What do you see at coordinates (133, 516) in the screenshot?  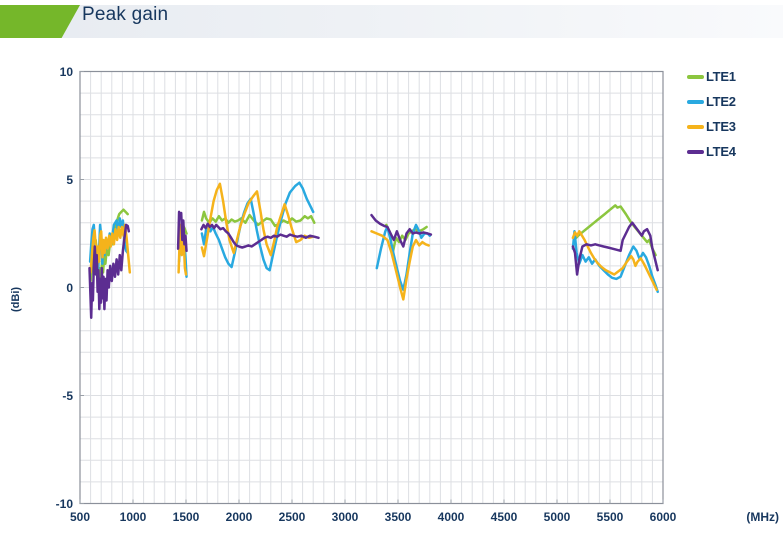 I see `x-tick-label: 1000` at bounding box center [133, 516].